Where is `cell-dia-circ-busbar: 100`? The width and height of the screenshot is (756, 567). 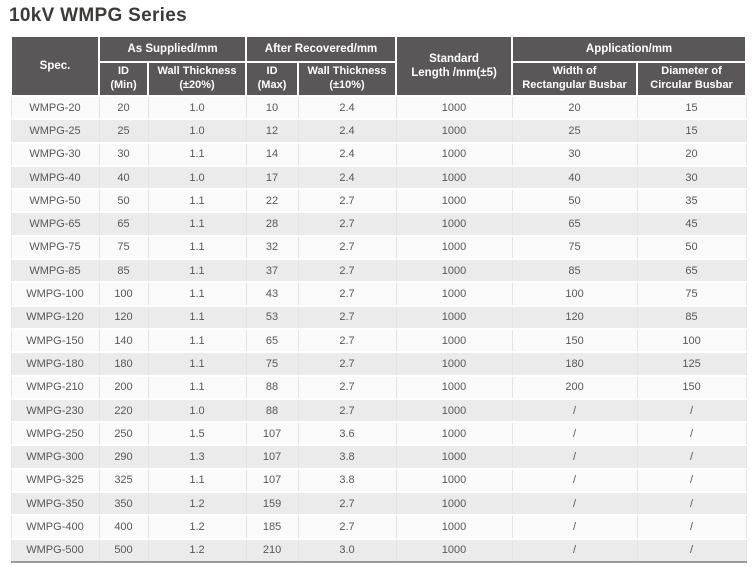
cell-dia-circ-busbar: 100 is located at coordinates (691, 340).